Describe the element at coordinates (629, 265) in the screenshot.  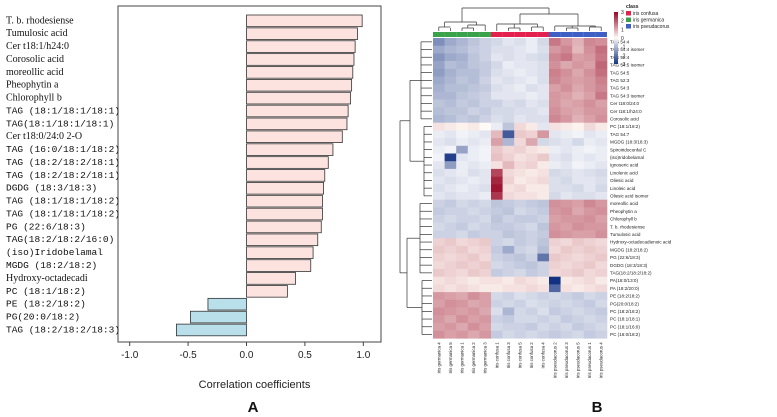
I see `row-label: DGDG (18:3/18:3)` at that location.